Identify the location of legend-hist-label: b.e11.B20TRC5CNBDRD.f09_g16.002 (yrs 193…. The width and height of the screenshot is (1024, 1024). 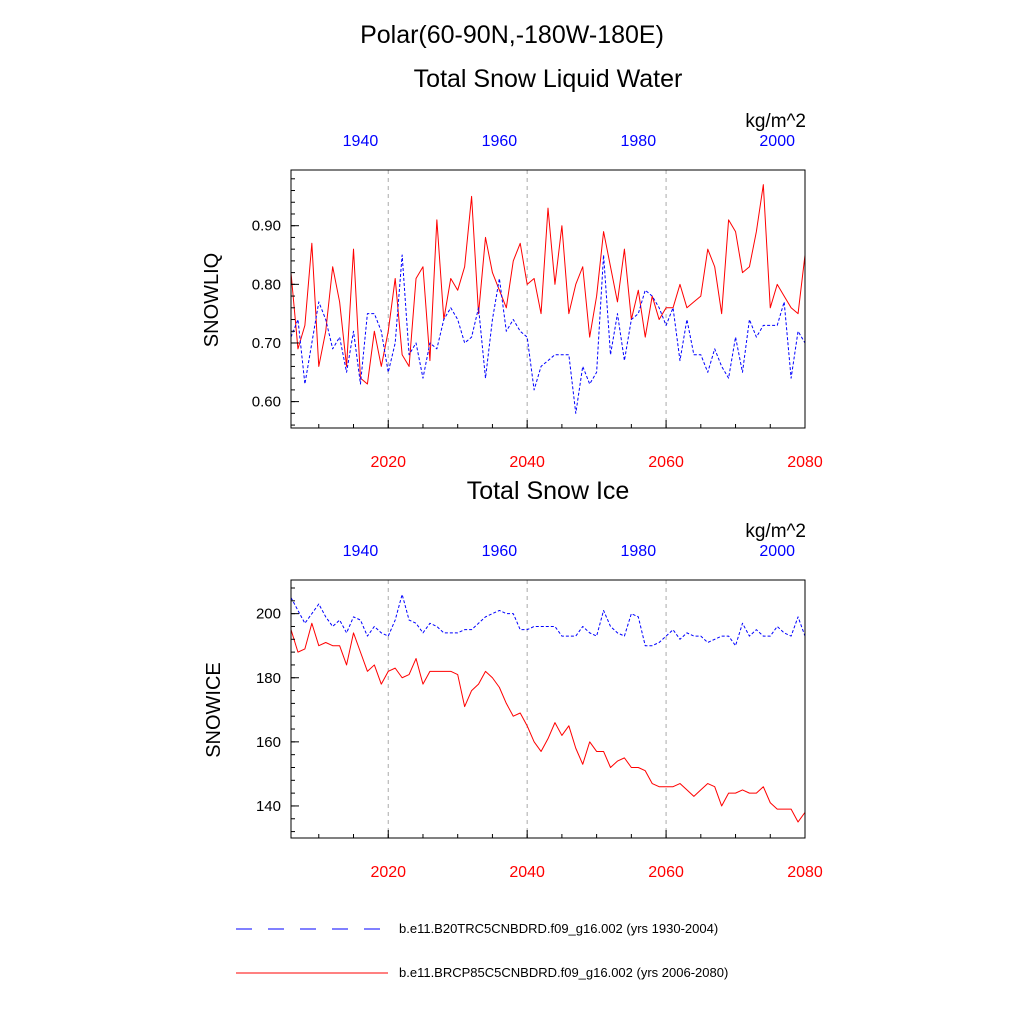
(558, 928).